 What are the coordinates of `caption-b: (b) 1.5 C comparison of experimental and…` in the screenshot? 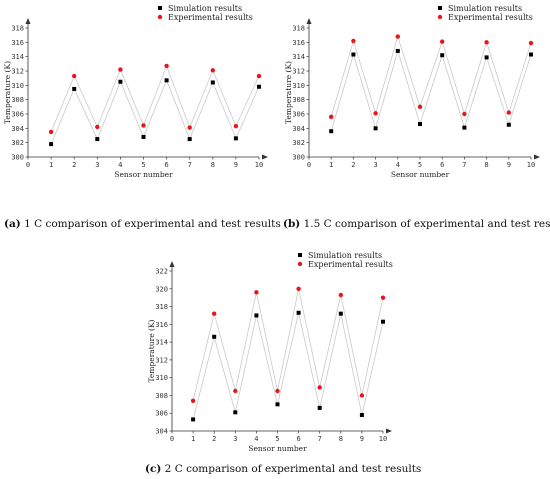 It's located at (416, 224).